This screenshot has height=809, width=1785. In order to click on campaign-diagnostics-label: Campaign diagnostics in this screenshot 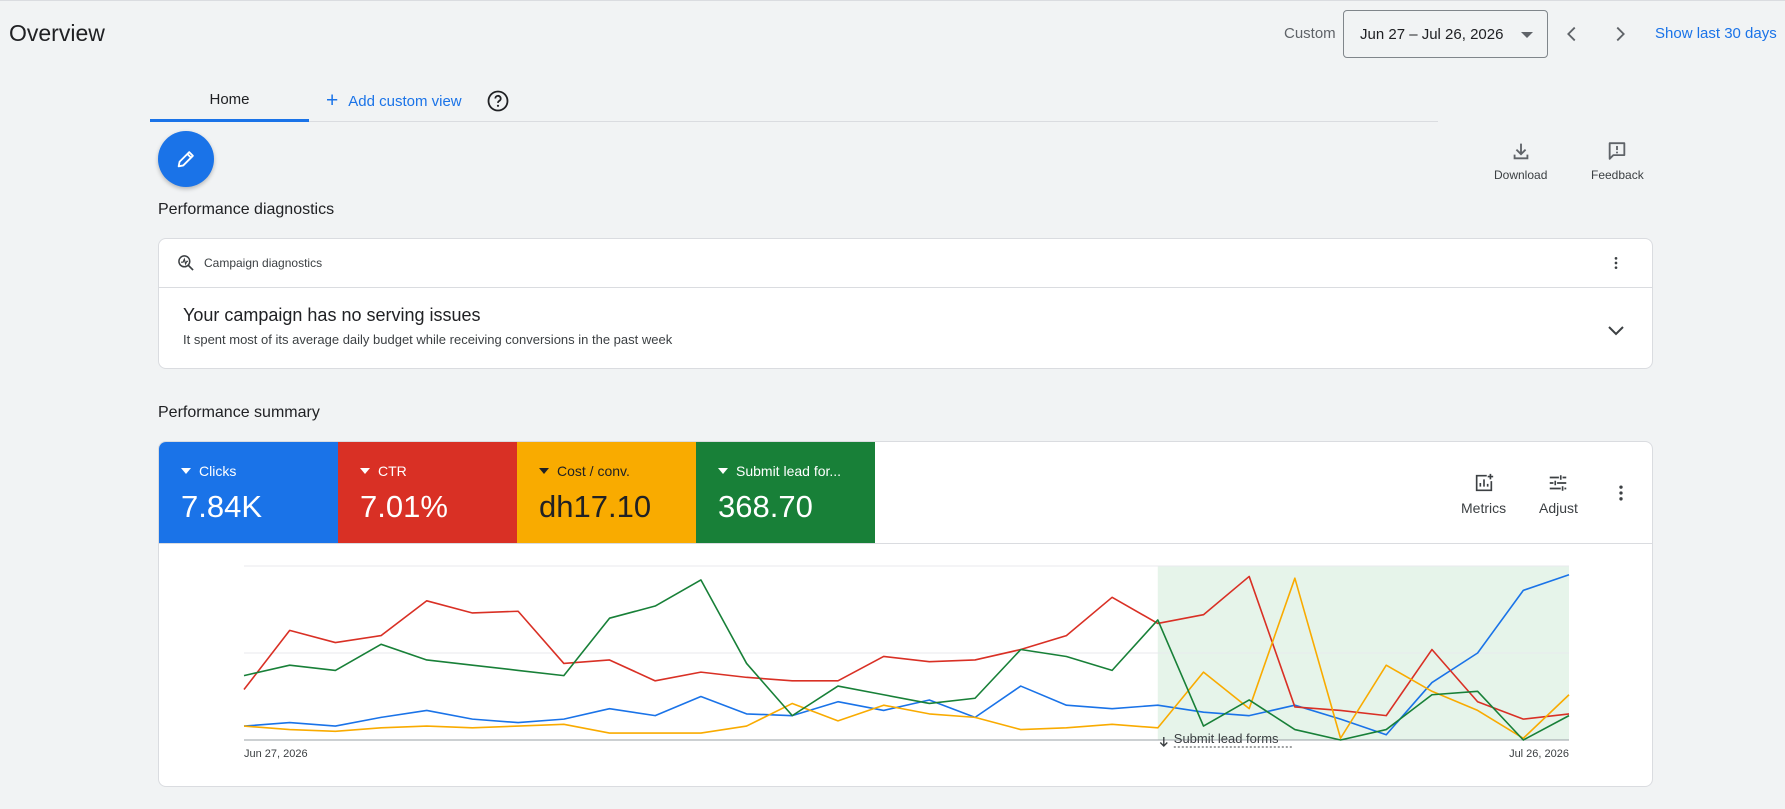, I will do `click(263, 263)`.